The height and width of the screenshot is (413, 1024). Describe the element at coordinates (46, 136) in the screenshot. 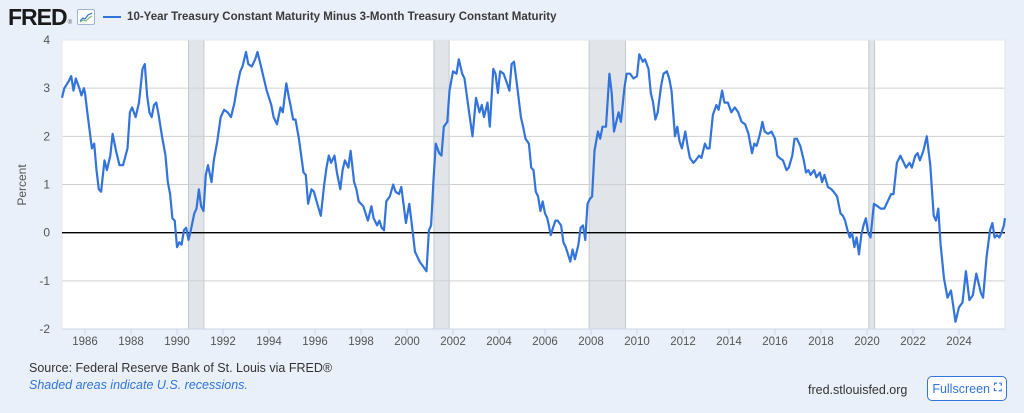

I see `y-tick-label: 2` at that location.